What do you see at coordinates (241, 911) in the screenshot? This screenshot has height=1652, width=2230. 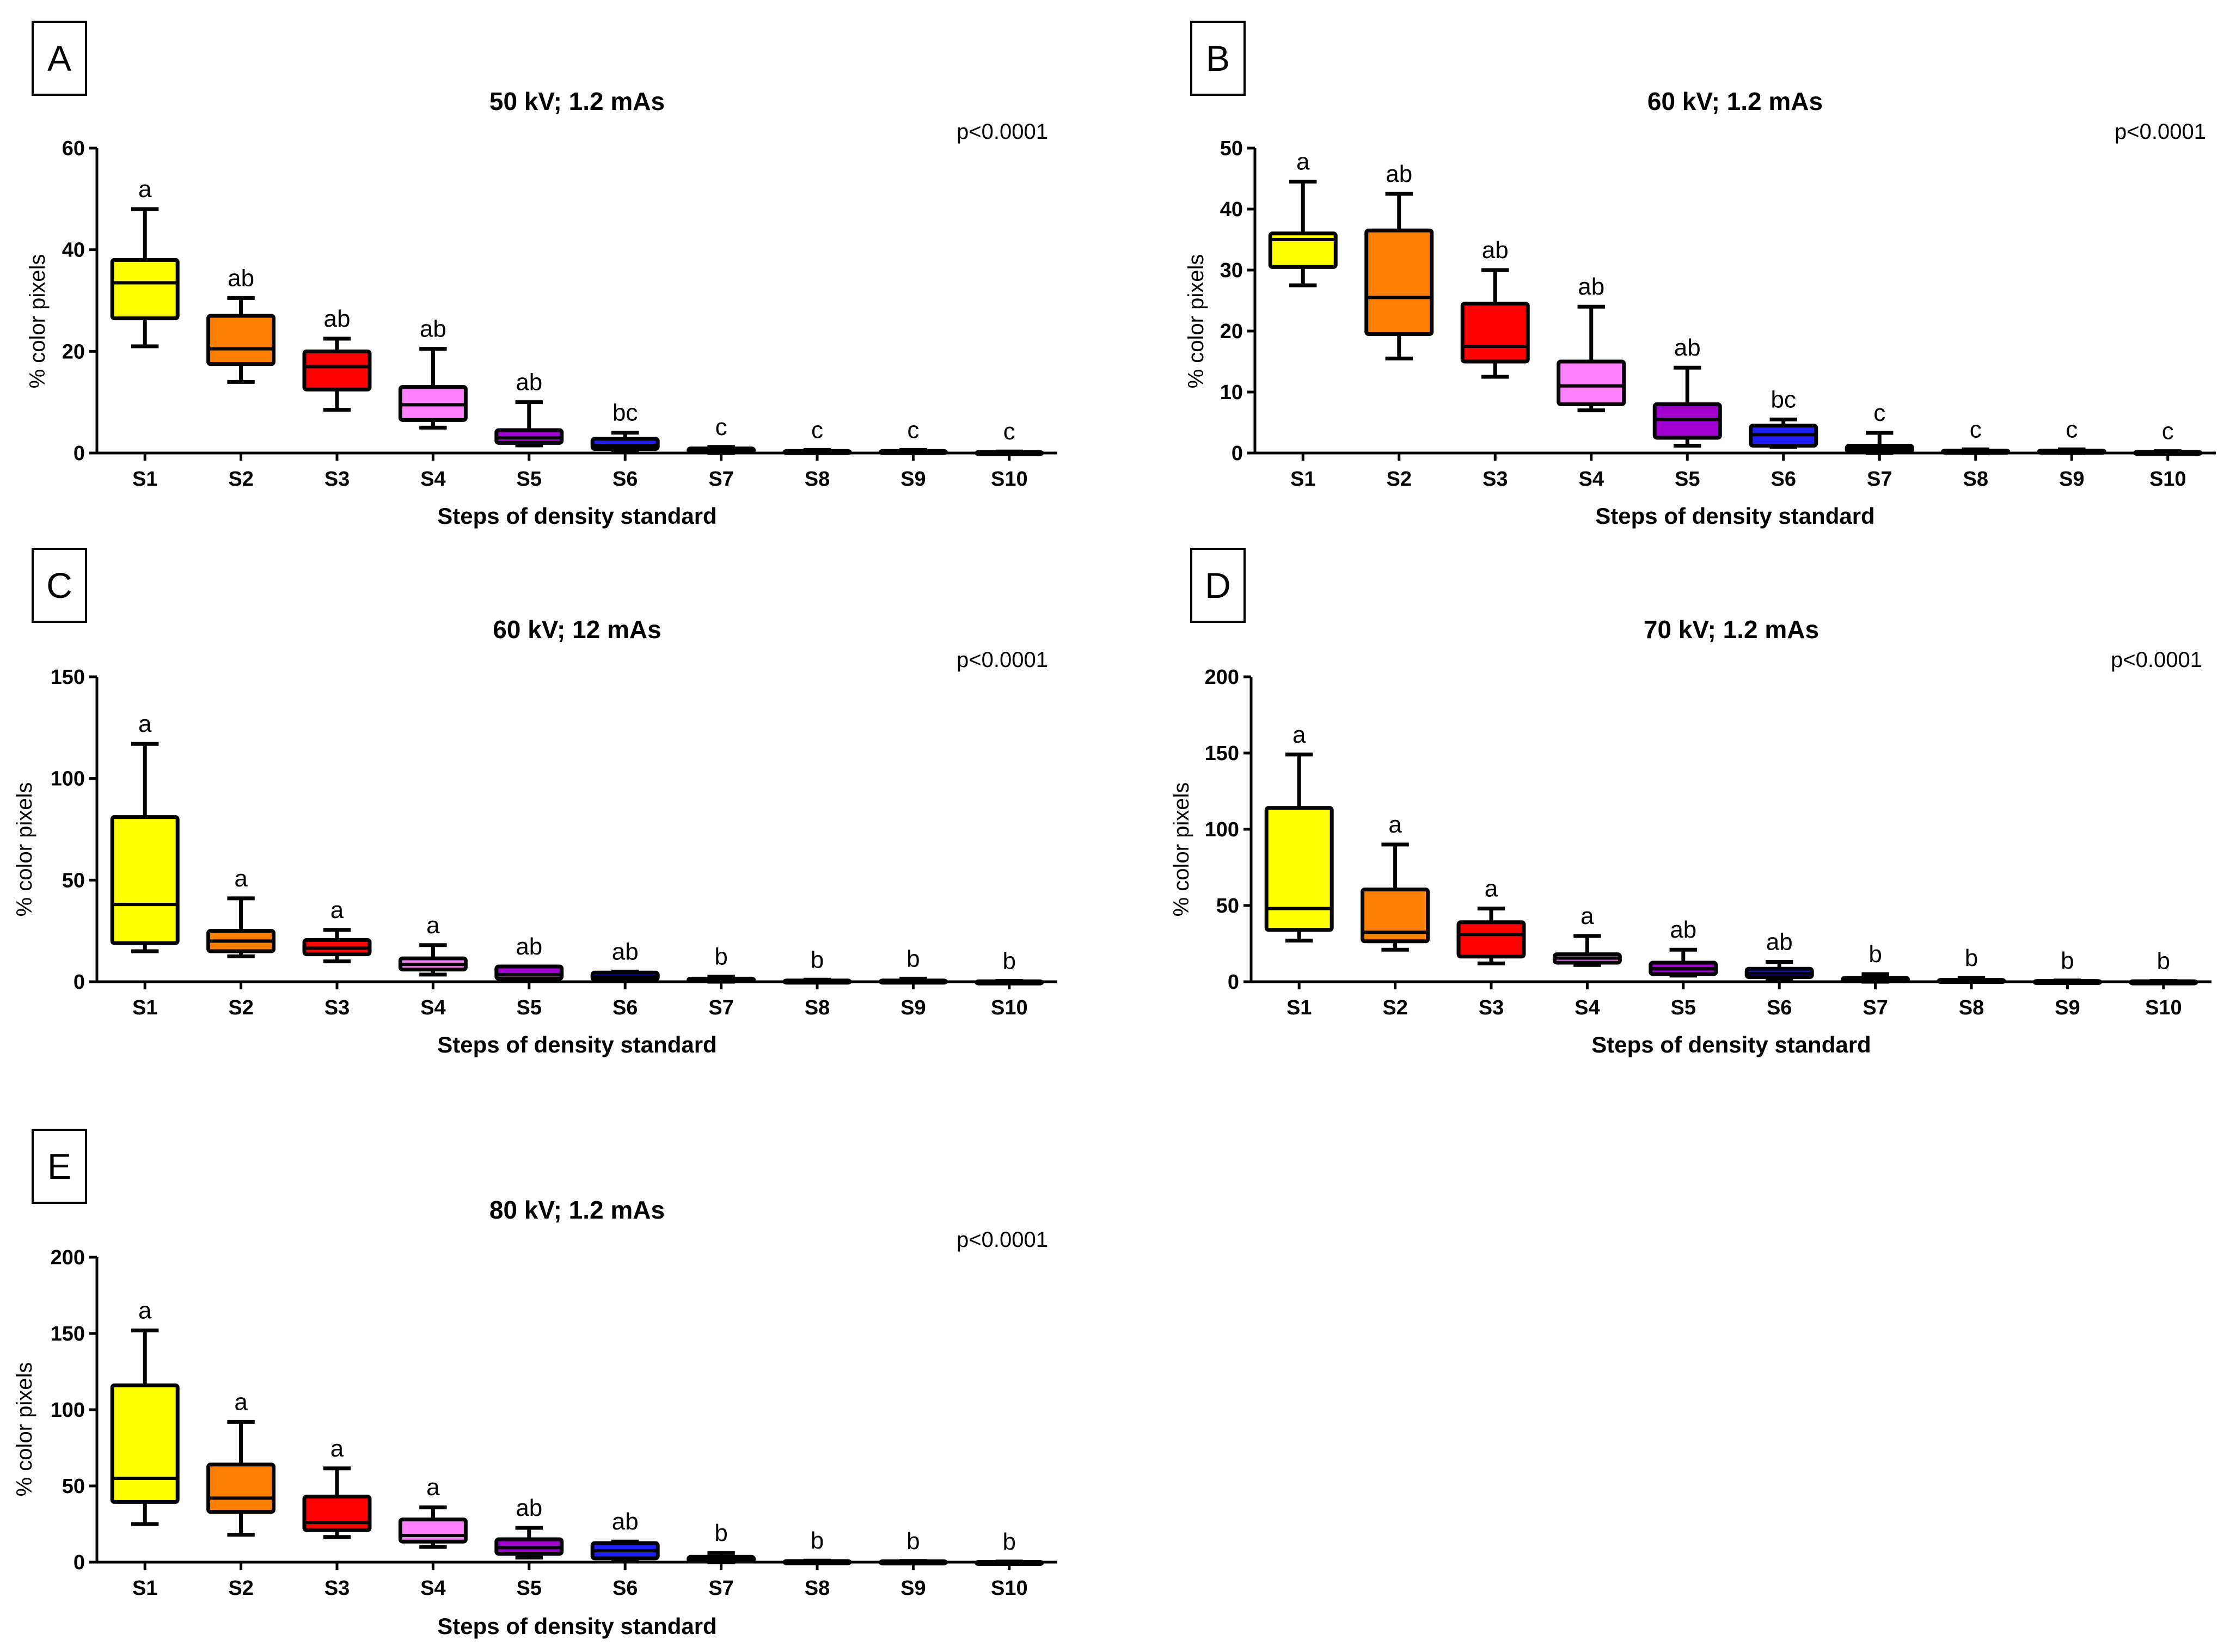 I see `box-s2: a` at bounding box center [241, 911].